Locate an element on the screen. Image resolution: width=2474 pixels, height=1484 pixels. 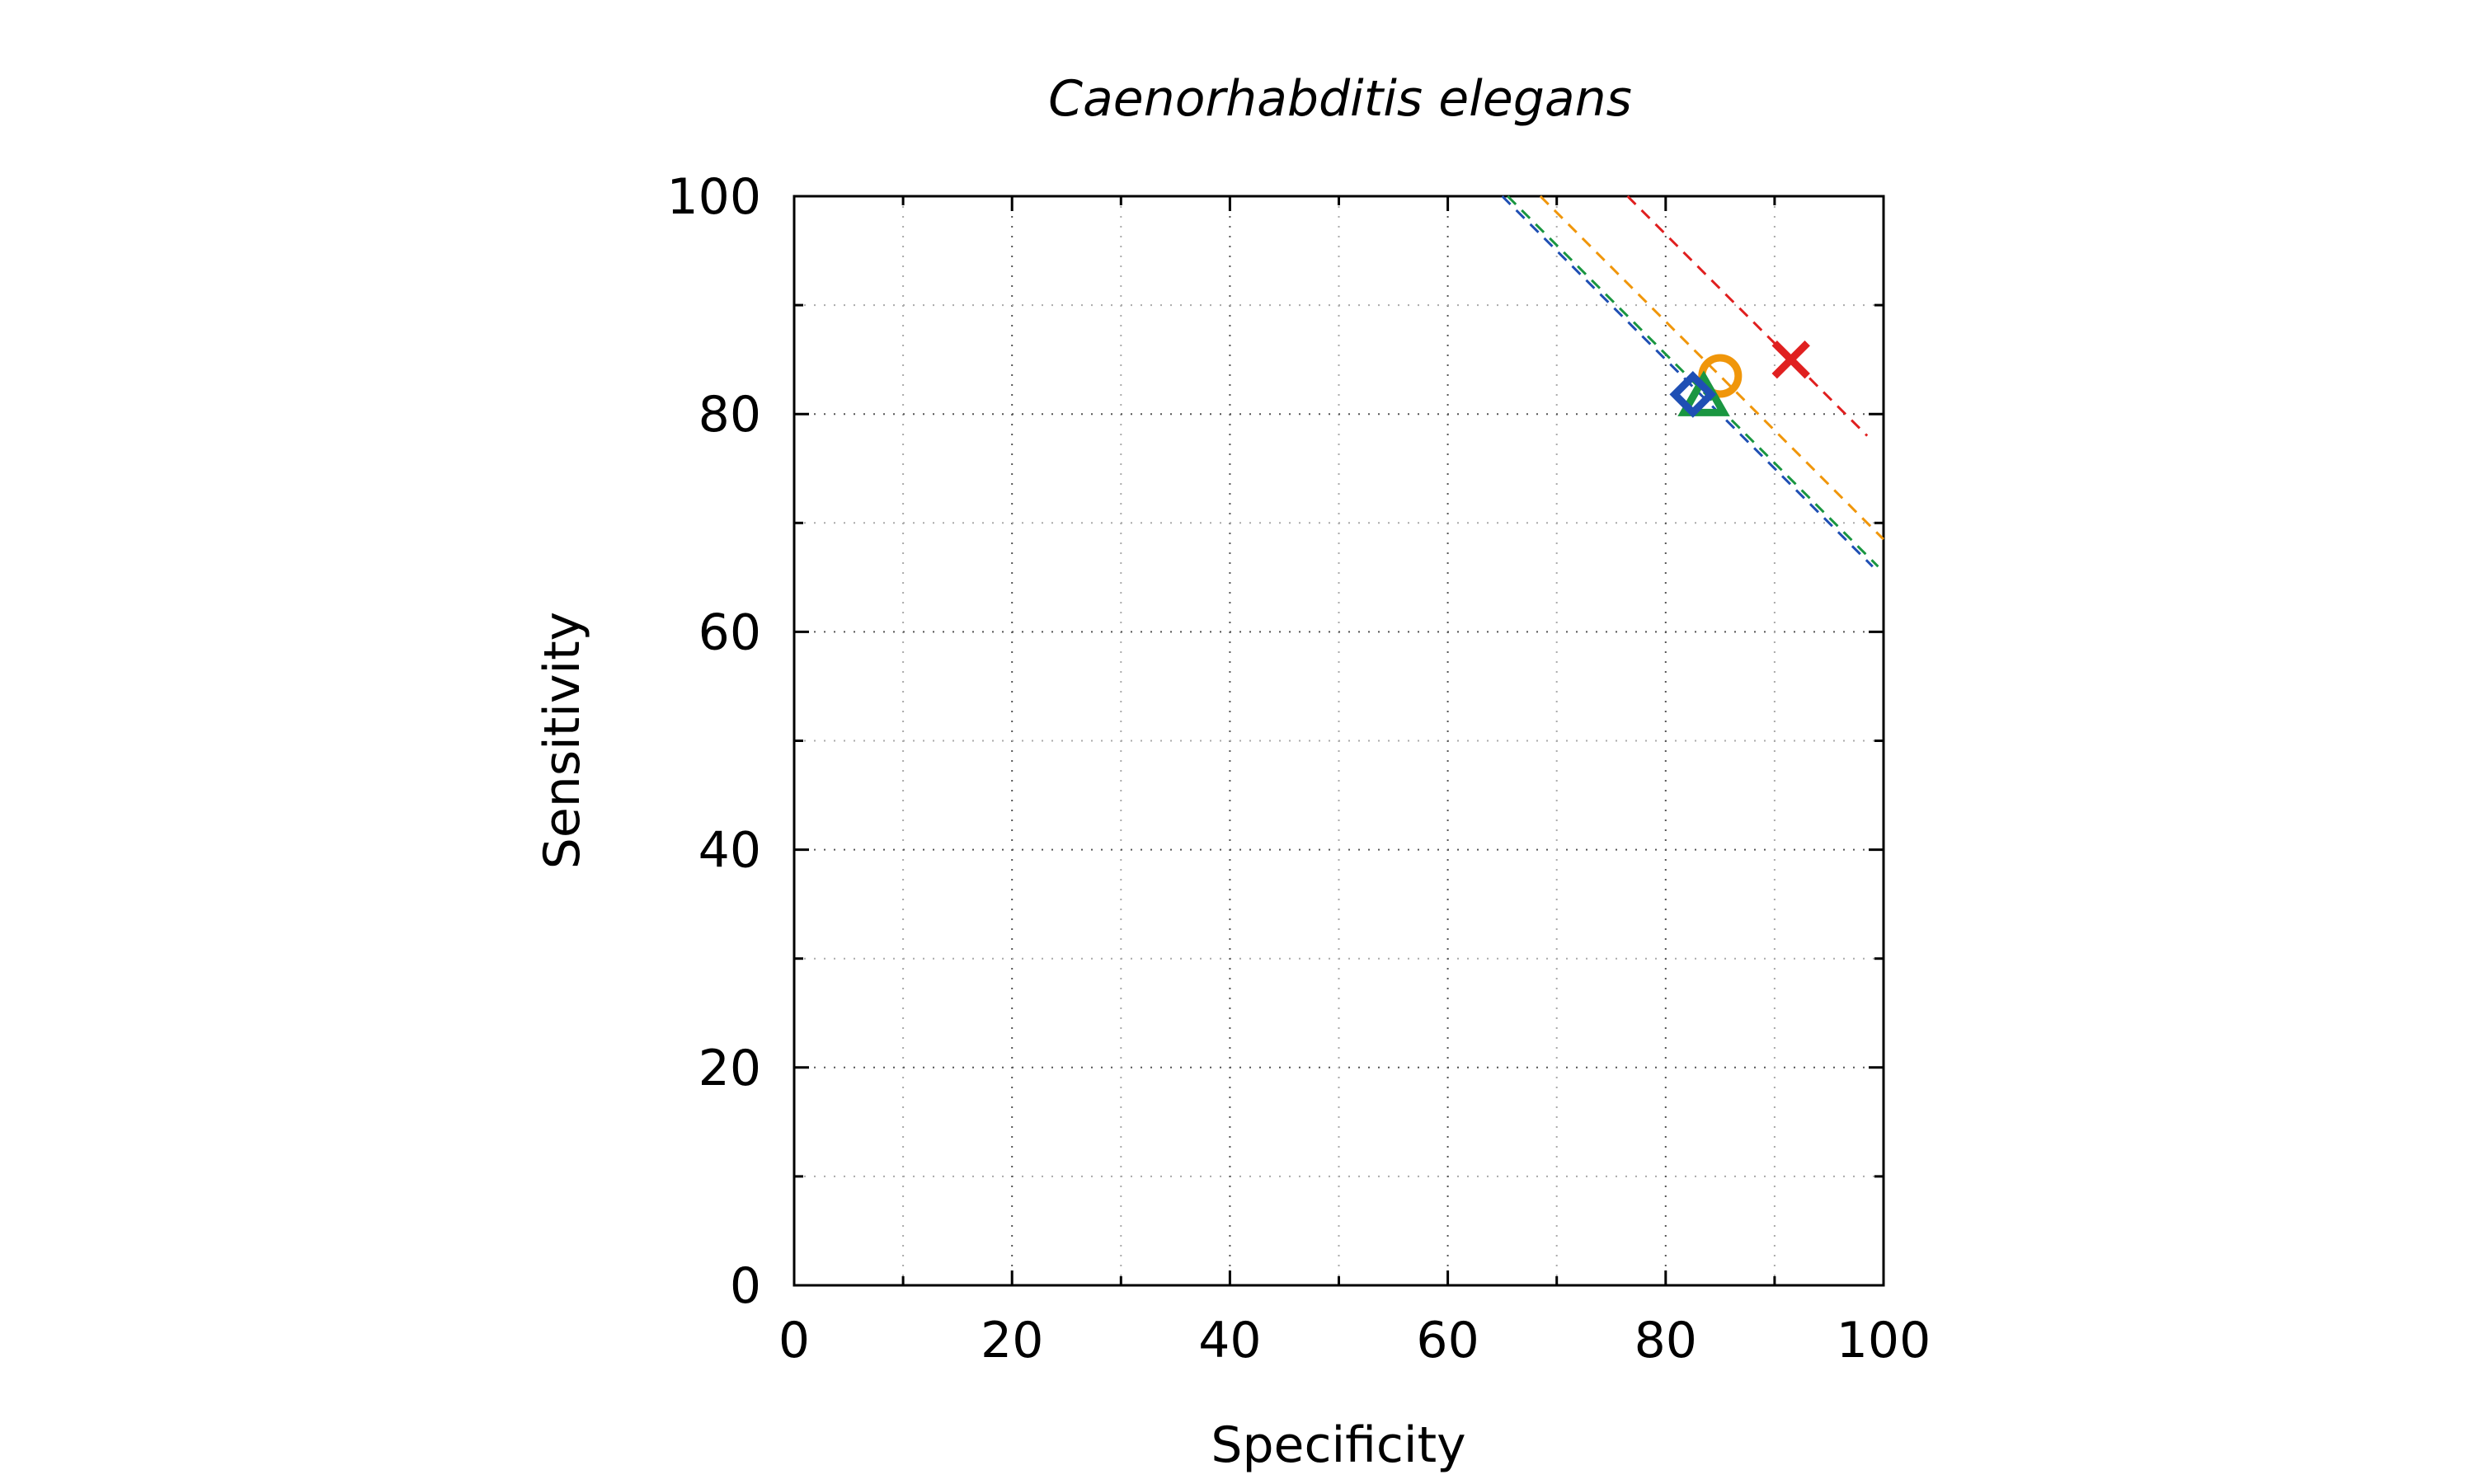
x-tick-label: 40 is located at coordinates (1229, 1340).